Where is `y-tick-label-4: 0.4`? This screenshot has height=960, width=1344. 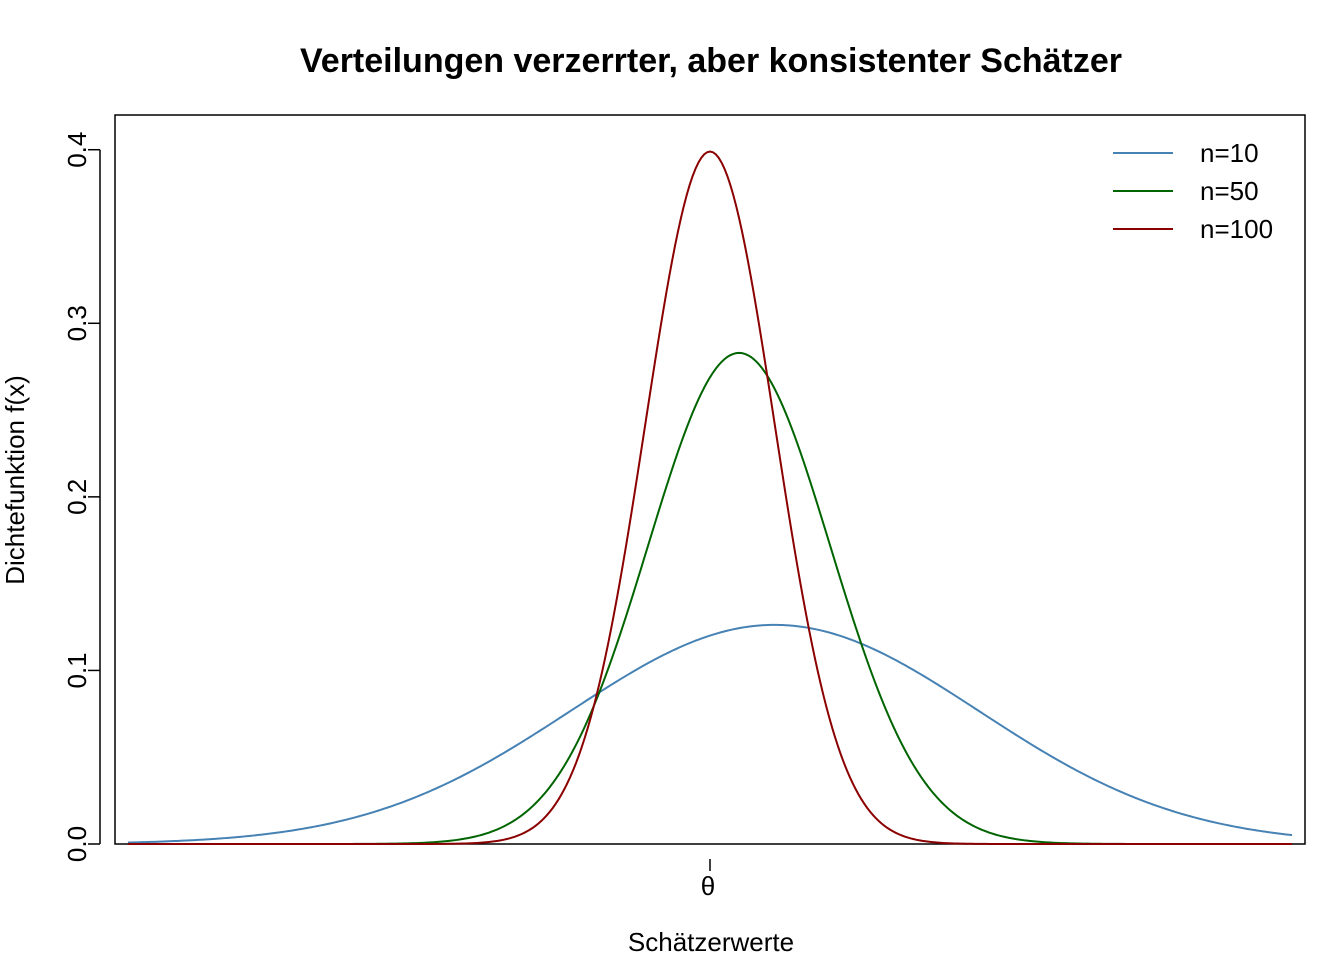 y-tick-label-4: 0.4 is located at coordinates (77, 150).